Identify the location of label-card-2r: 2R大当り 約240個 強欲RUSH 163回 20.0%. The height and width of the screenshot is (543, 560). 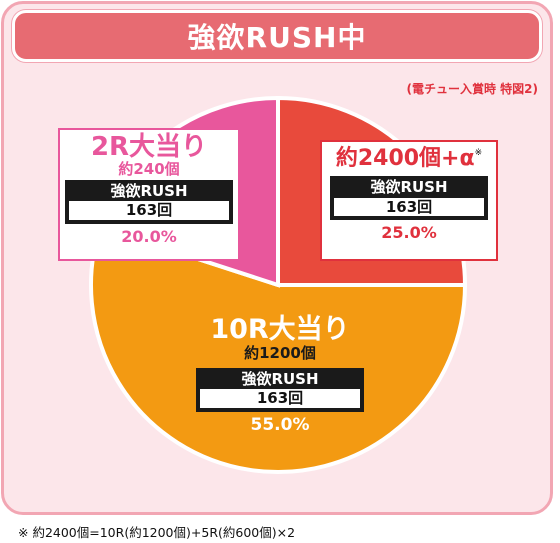
(149, 194).